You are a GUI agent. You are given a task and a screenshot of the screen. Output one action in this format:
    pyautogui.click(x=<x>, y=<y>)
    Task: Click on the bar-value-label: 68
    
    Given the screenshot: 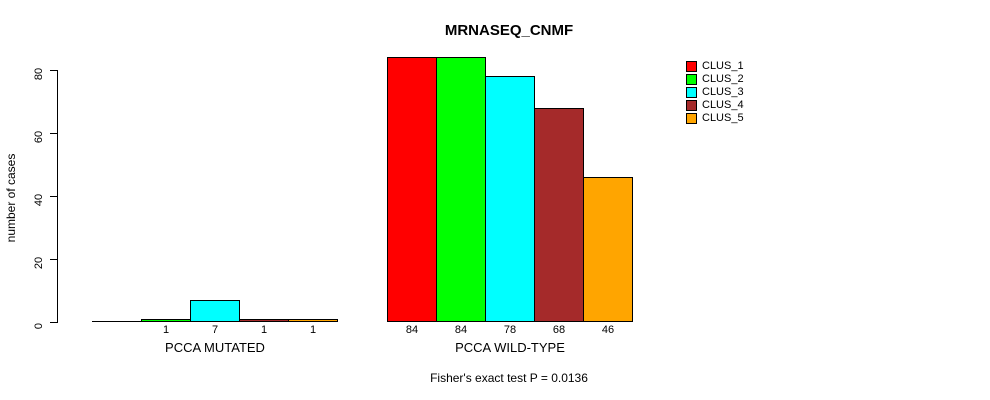 What is the action you would take?
    pyautogui.click(x=559, y=330)
    